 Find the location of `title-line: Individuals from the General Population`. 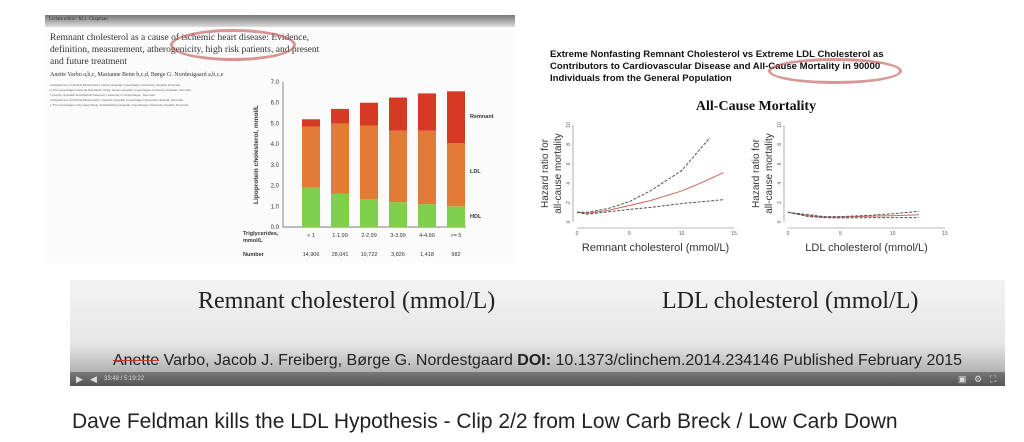

title-line: Individuals from the General Population is located at coordinates (641, 78).